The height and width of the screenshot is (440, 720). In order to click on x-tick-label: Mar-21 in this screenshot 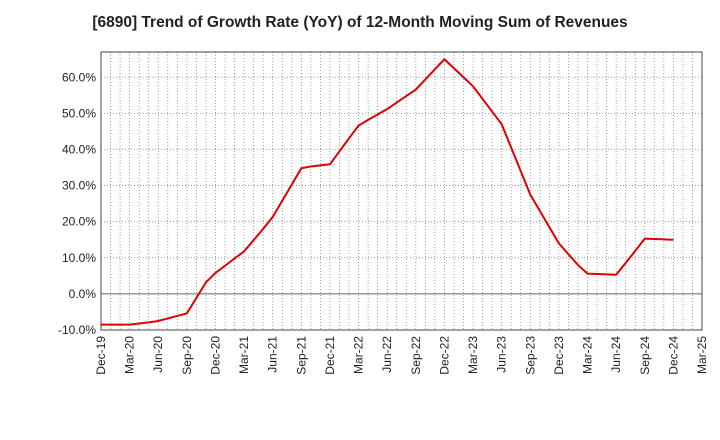, I will do `click(244, 355)`.